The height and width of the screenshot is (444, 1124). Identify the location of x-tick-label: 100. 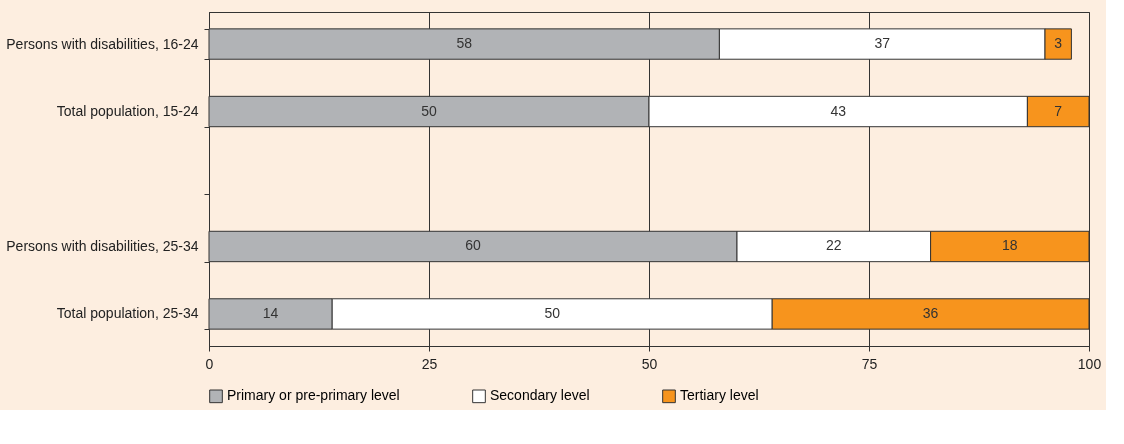
(1089, 363).